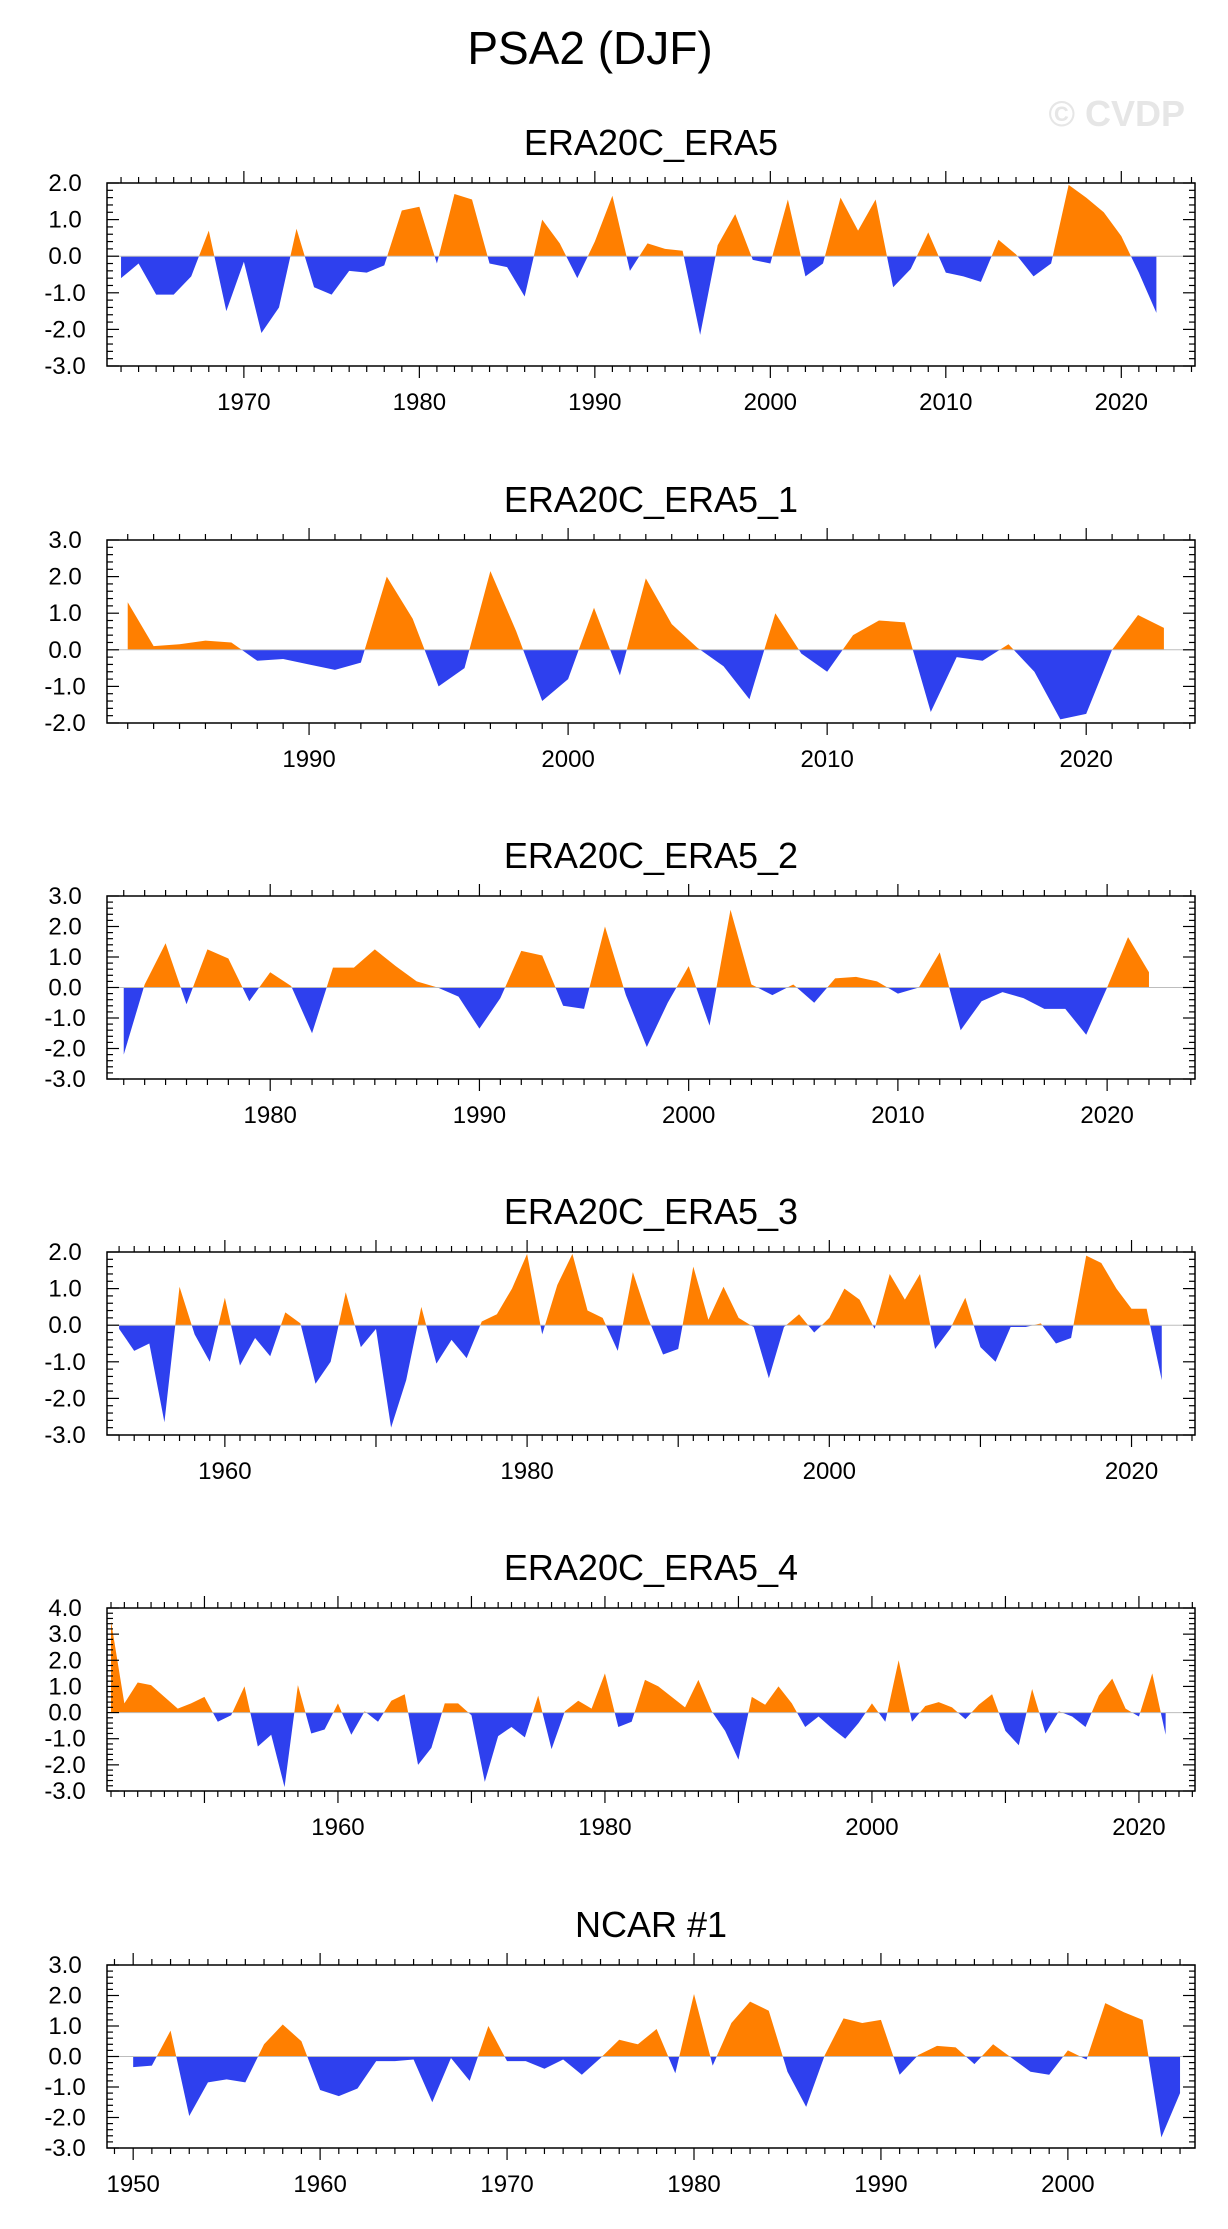 Image resolution: width=1228 pixels, height=2229 pixels. Describe the element at coordinates (589, 48) in the screenshot. I see `figure-title: PSA2 (DJF)` at that location.